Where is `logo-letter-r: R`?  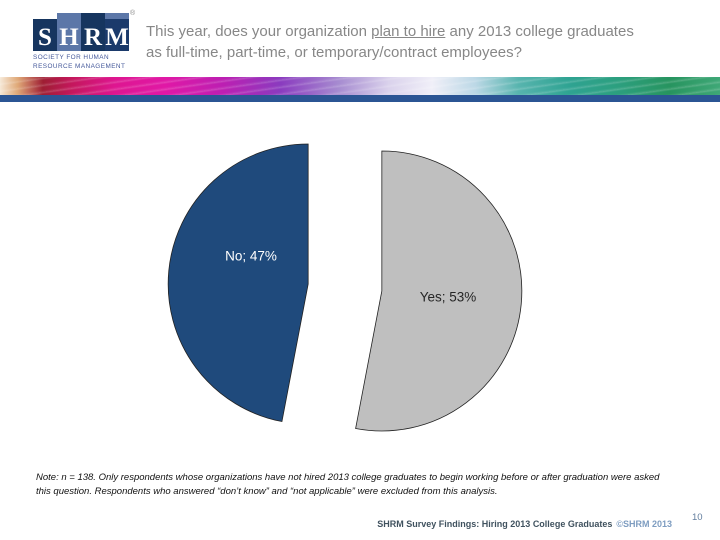 logo-letter-r: R is located at coordinates (93, 32).